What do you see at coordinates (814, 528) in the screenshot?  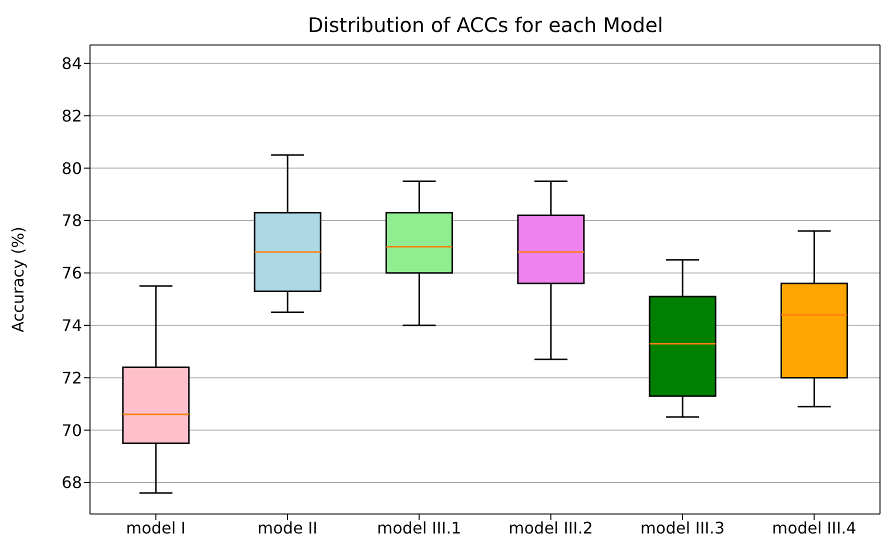 I see `x-tick-label: model III.4` at bounding box center [814, 528].